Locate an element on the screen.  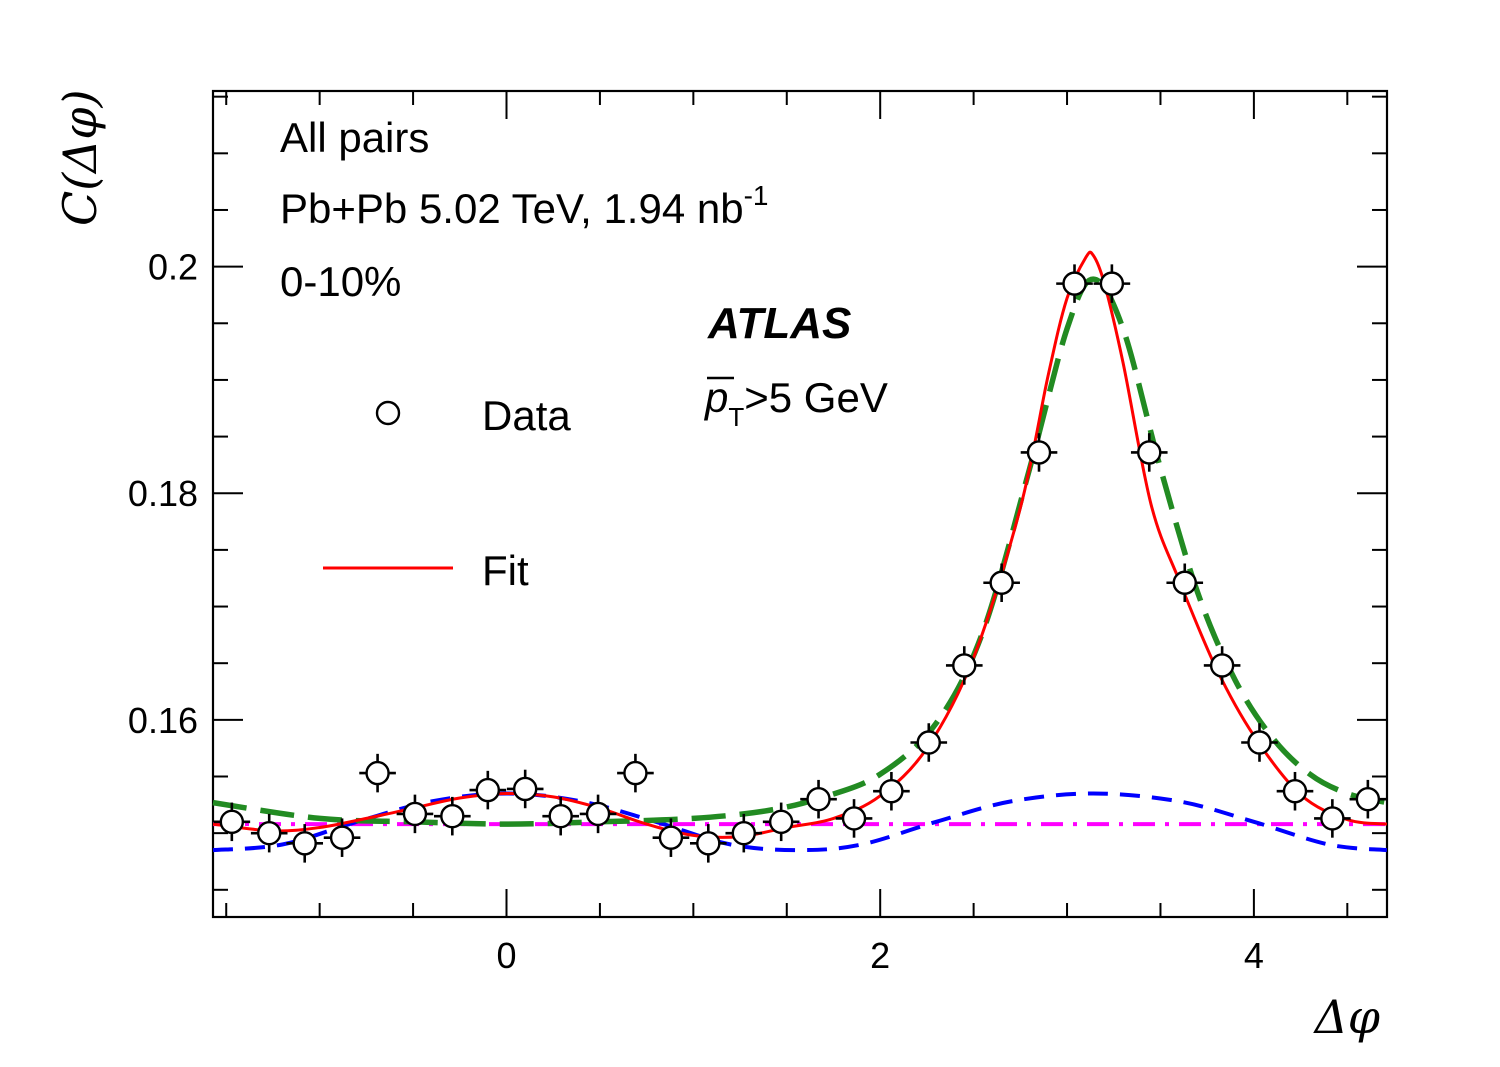
legend-data-label: Data is located at coordinates (526, 415).